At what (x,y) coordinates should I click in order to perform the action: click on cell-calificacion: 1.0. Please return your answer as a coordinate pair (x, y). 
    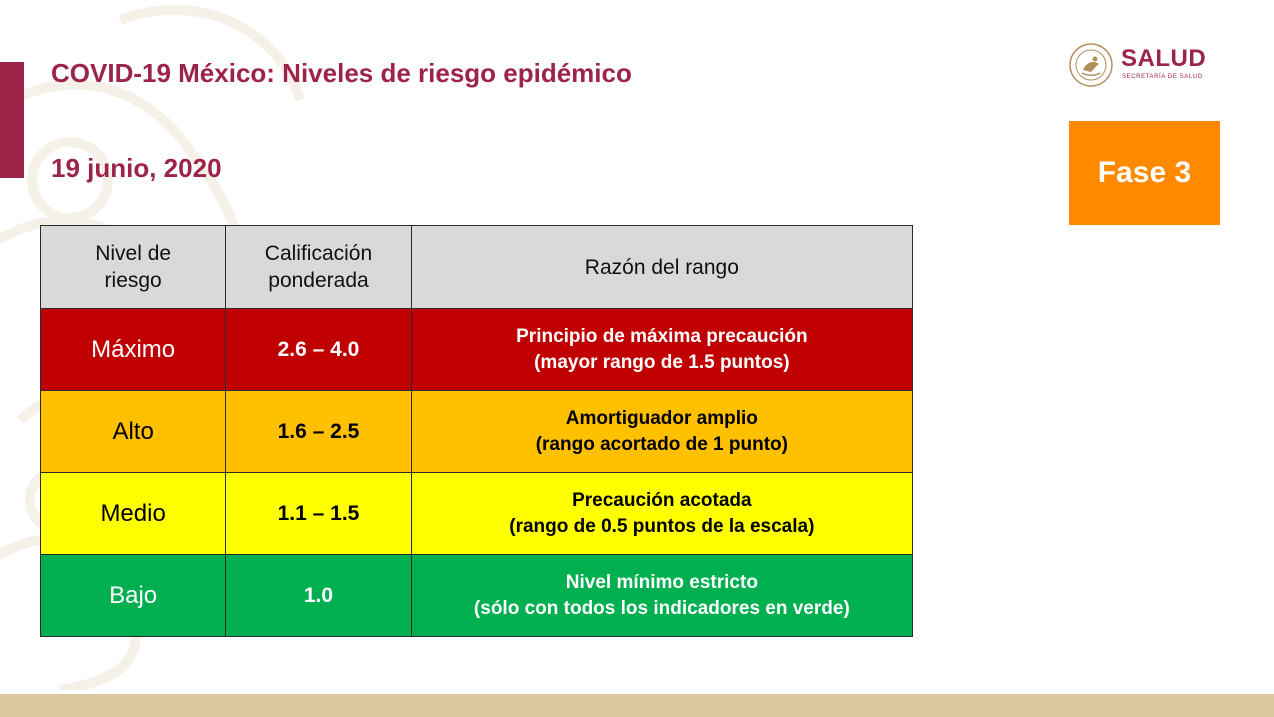
    Looking at the image, I should click on (318, 595).